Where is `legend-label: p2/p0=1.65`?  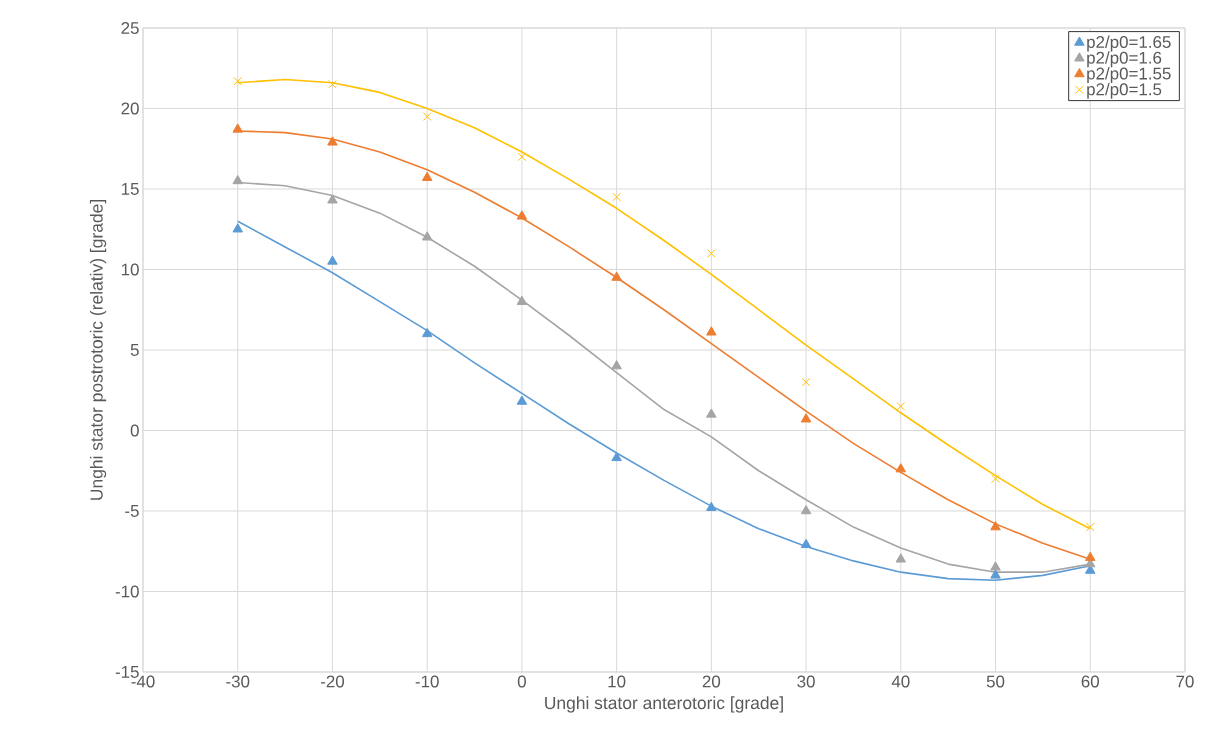 legend-label: p2/p0=1.65 is located at coordinates (1129, 43).